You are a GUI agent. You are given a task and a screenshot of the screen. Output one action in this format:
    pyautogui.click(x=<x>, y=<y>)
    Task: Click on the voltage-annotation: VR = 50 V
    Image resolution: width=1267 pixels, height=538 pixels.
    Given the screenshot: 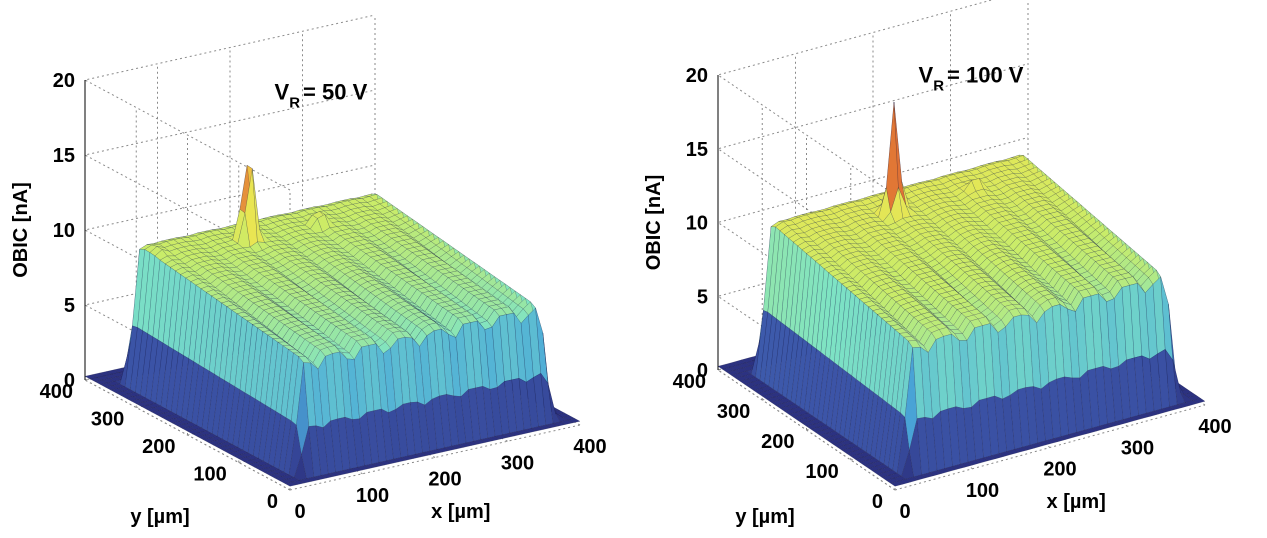 What is the action you would take?
    pyautogui.click(x=321, y=95)
    